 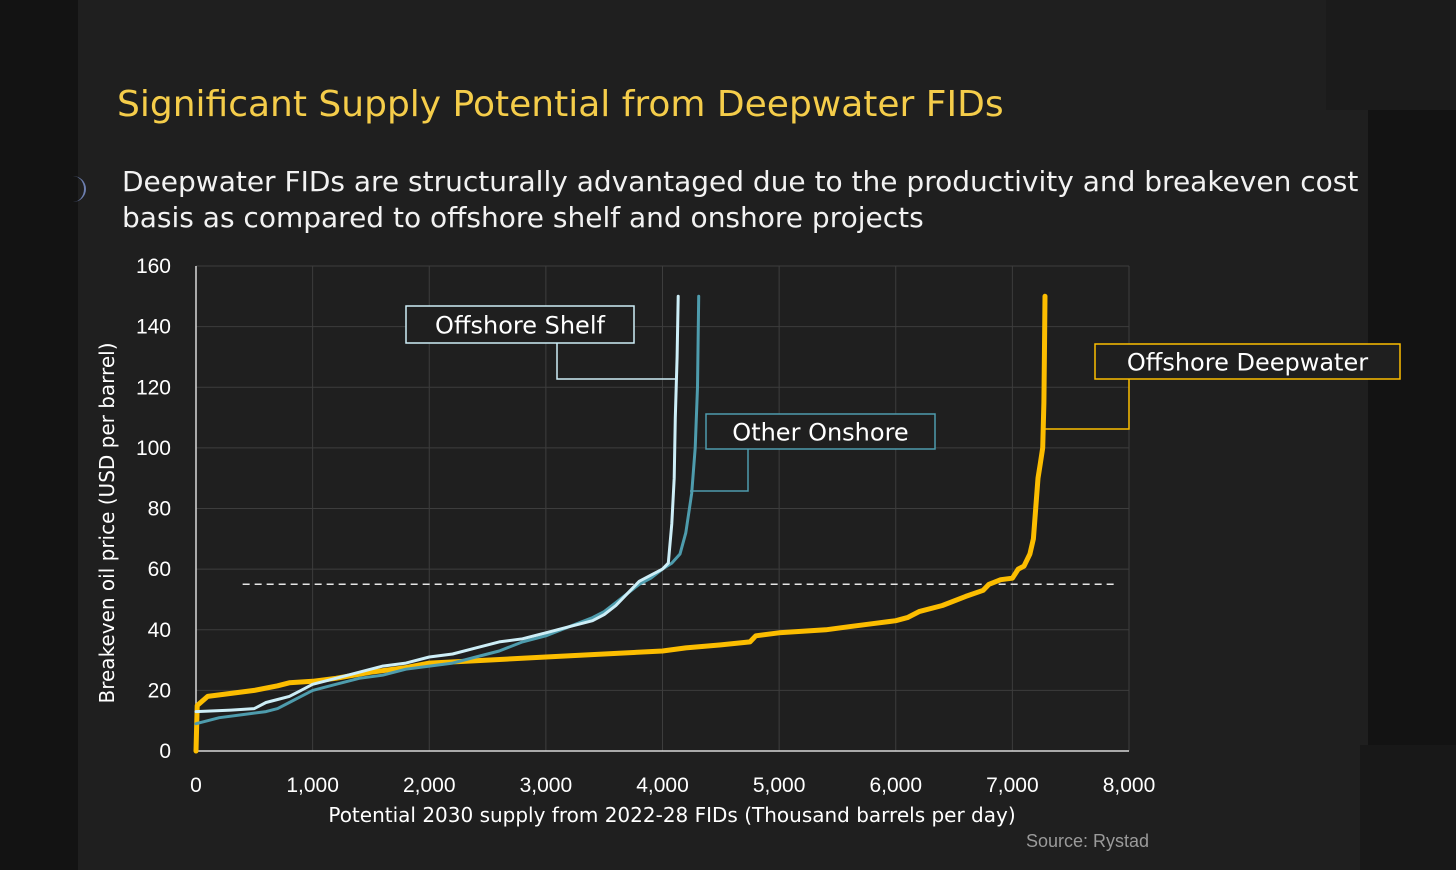 I want to click on source-note: Source: Rystad, so click(x=1088, y=841).